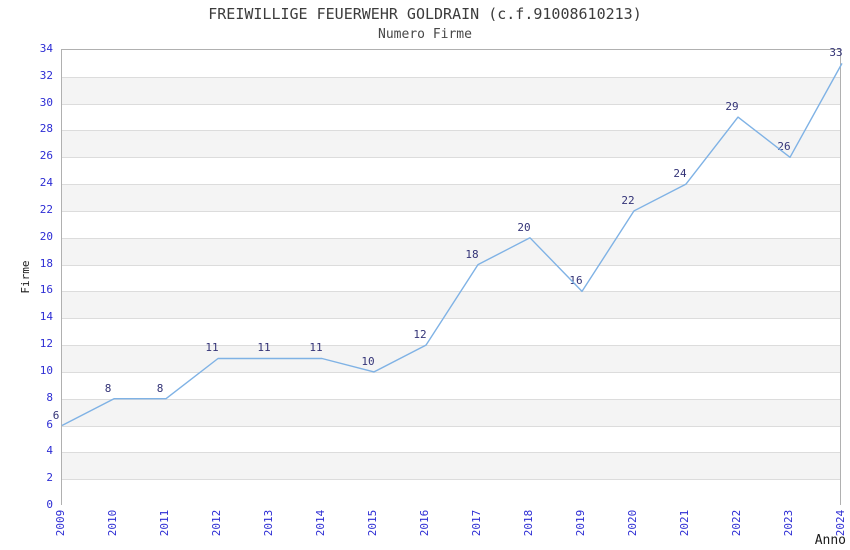  Describe the element at coordinates (632, 523) in the screenshot. I see `x-tick-label: 2020` at that location.